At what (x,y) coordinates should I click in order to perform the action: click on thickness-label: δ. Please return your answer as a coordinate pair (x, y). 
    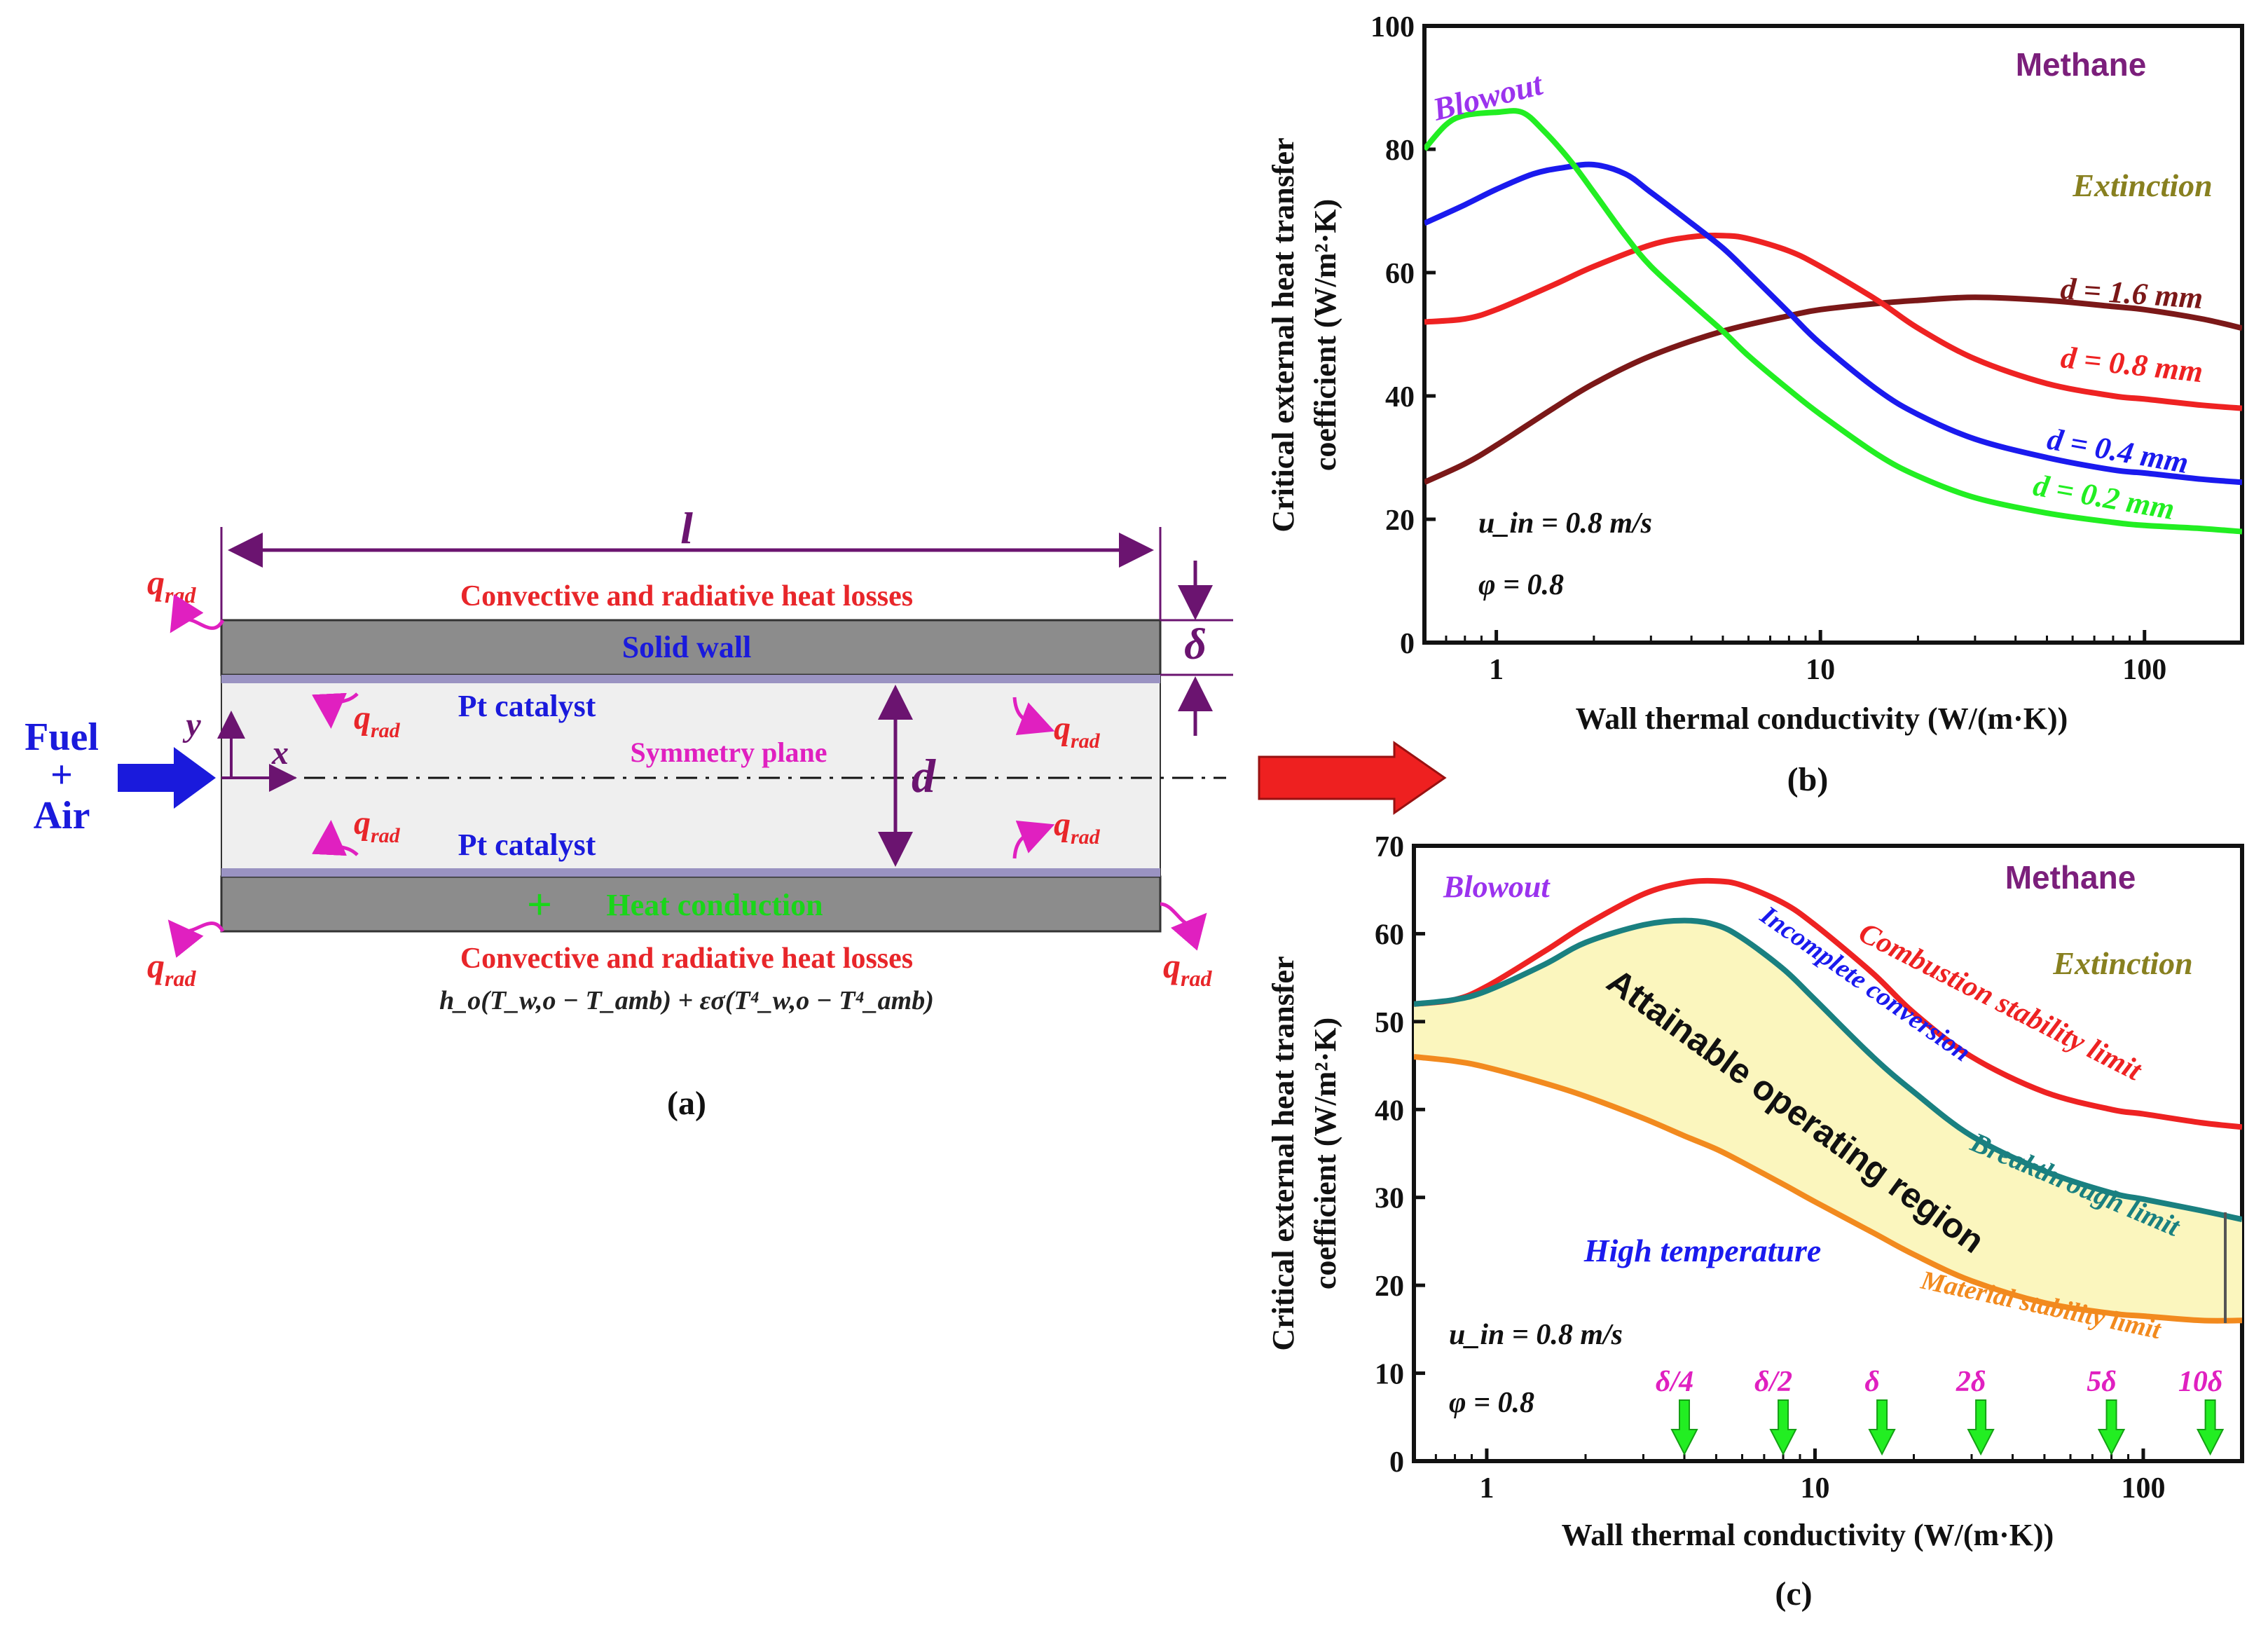
    Looking at the image, I should click on (1872, 1382).